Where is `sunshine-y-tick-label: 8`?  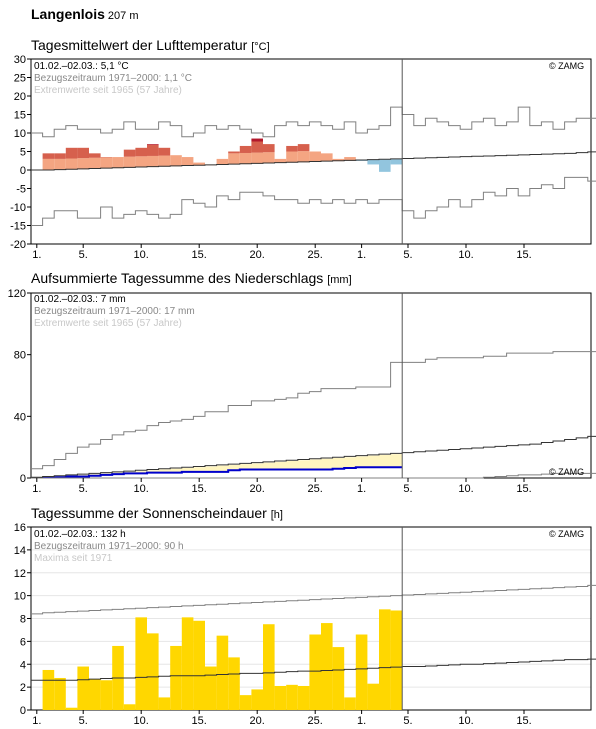 sunshine-y-tick-label: 8 is located at coordinates (23, 620).